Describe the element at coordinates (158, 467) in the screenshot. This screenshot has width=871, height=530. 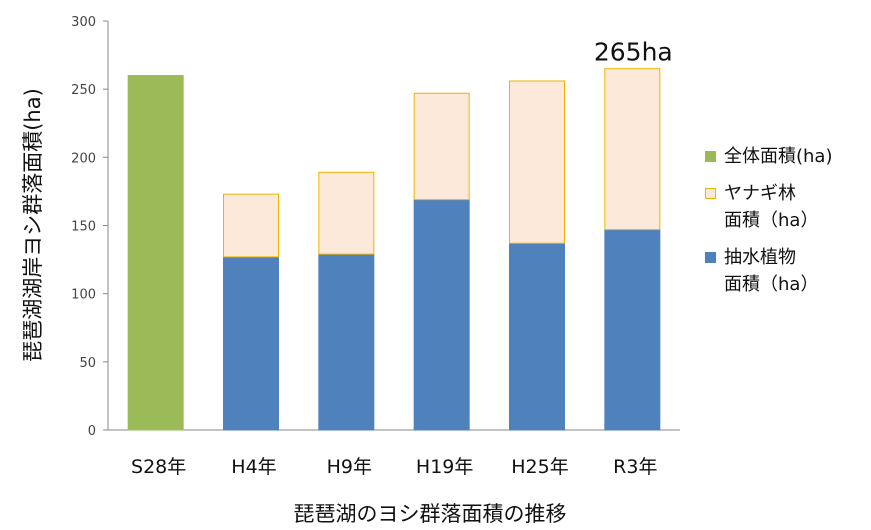
I see `x-category-label: S28年` at that location.